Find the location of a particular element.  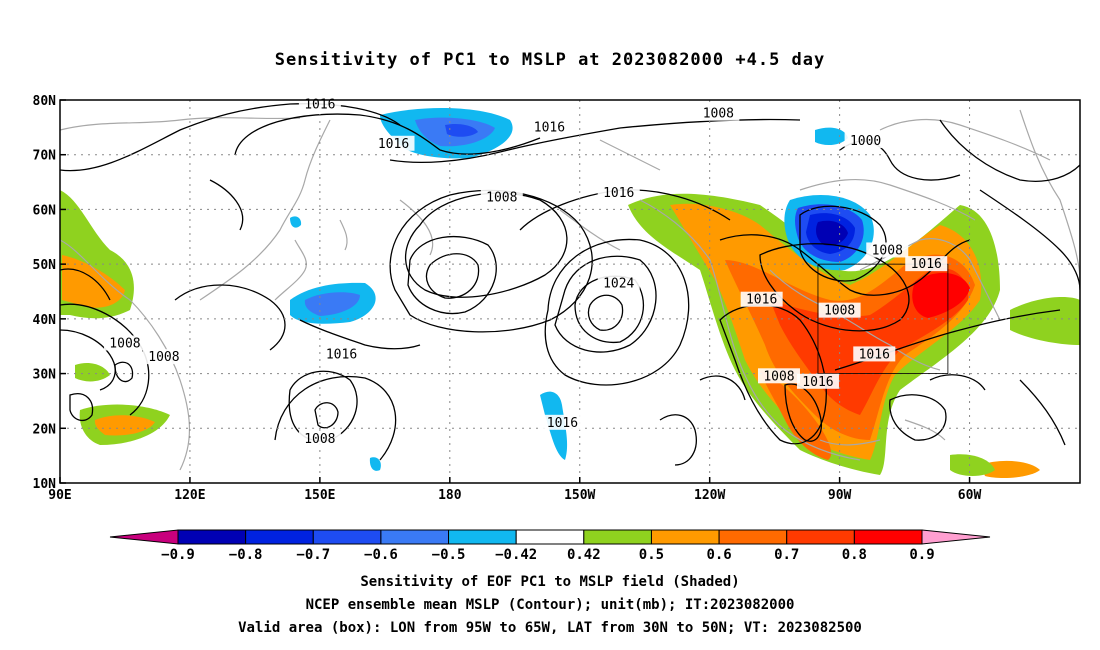

contour-label: 1000 is located at coordinates (865, 141).